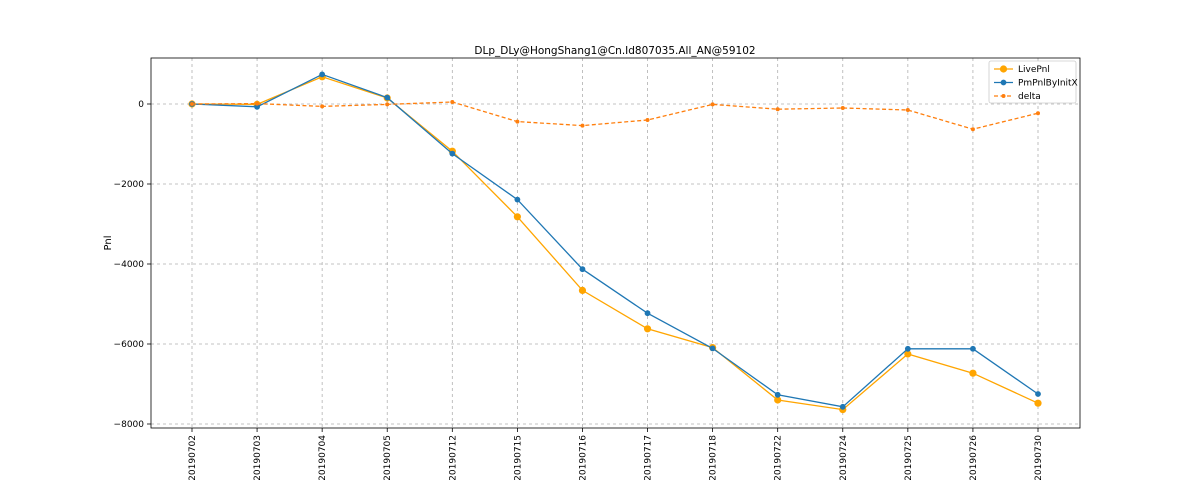  What do you see at coordinates (453, 457) in the screenshot?
I see `x-tick-label: 20190712` at bounding box center [453, 457].